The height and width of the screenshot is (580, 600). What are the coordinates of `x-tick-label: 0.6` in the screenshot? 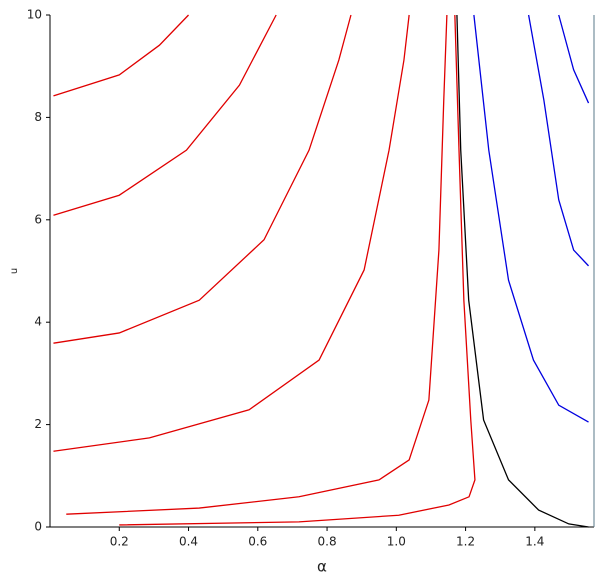 It's located at (257, 542).